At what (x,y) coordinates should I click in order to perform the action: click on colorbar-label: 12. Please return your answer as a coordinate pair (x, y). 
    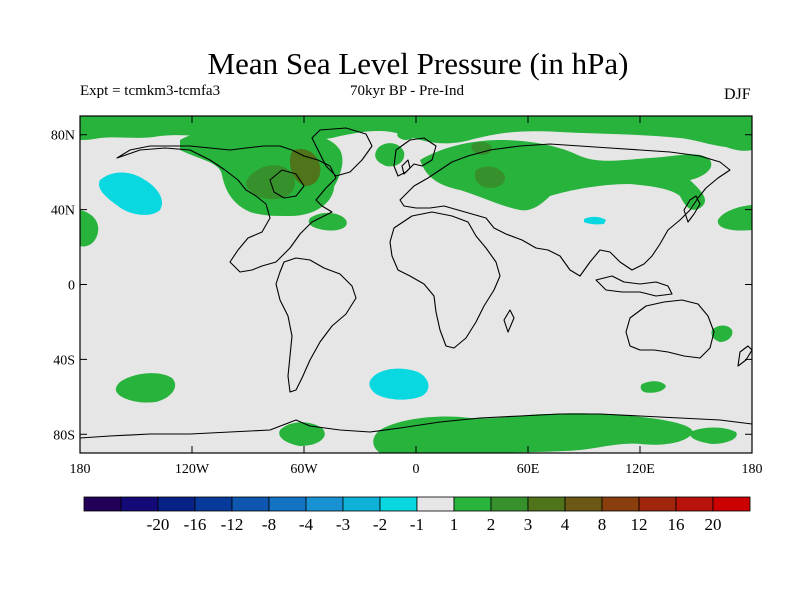
    Looking at the image, I should click on (639, 524).